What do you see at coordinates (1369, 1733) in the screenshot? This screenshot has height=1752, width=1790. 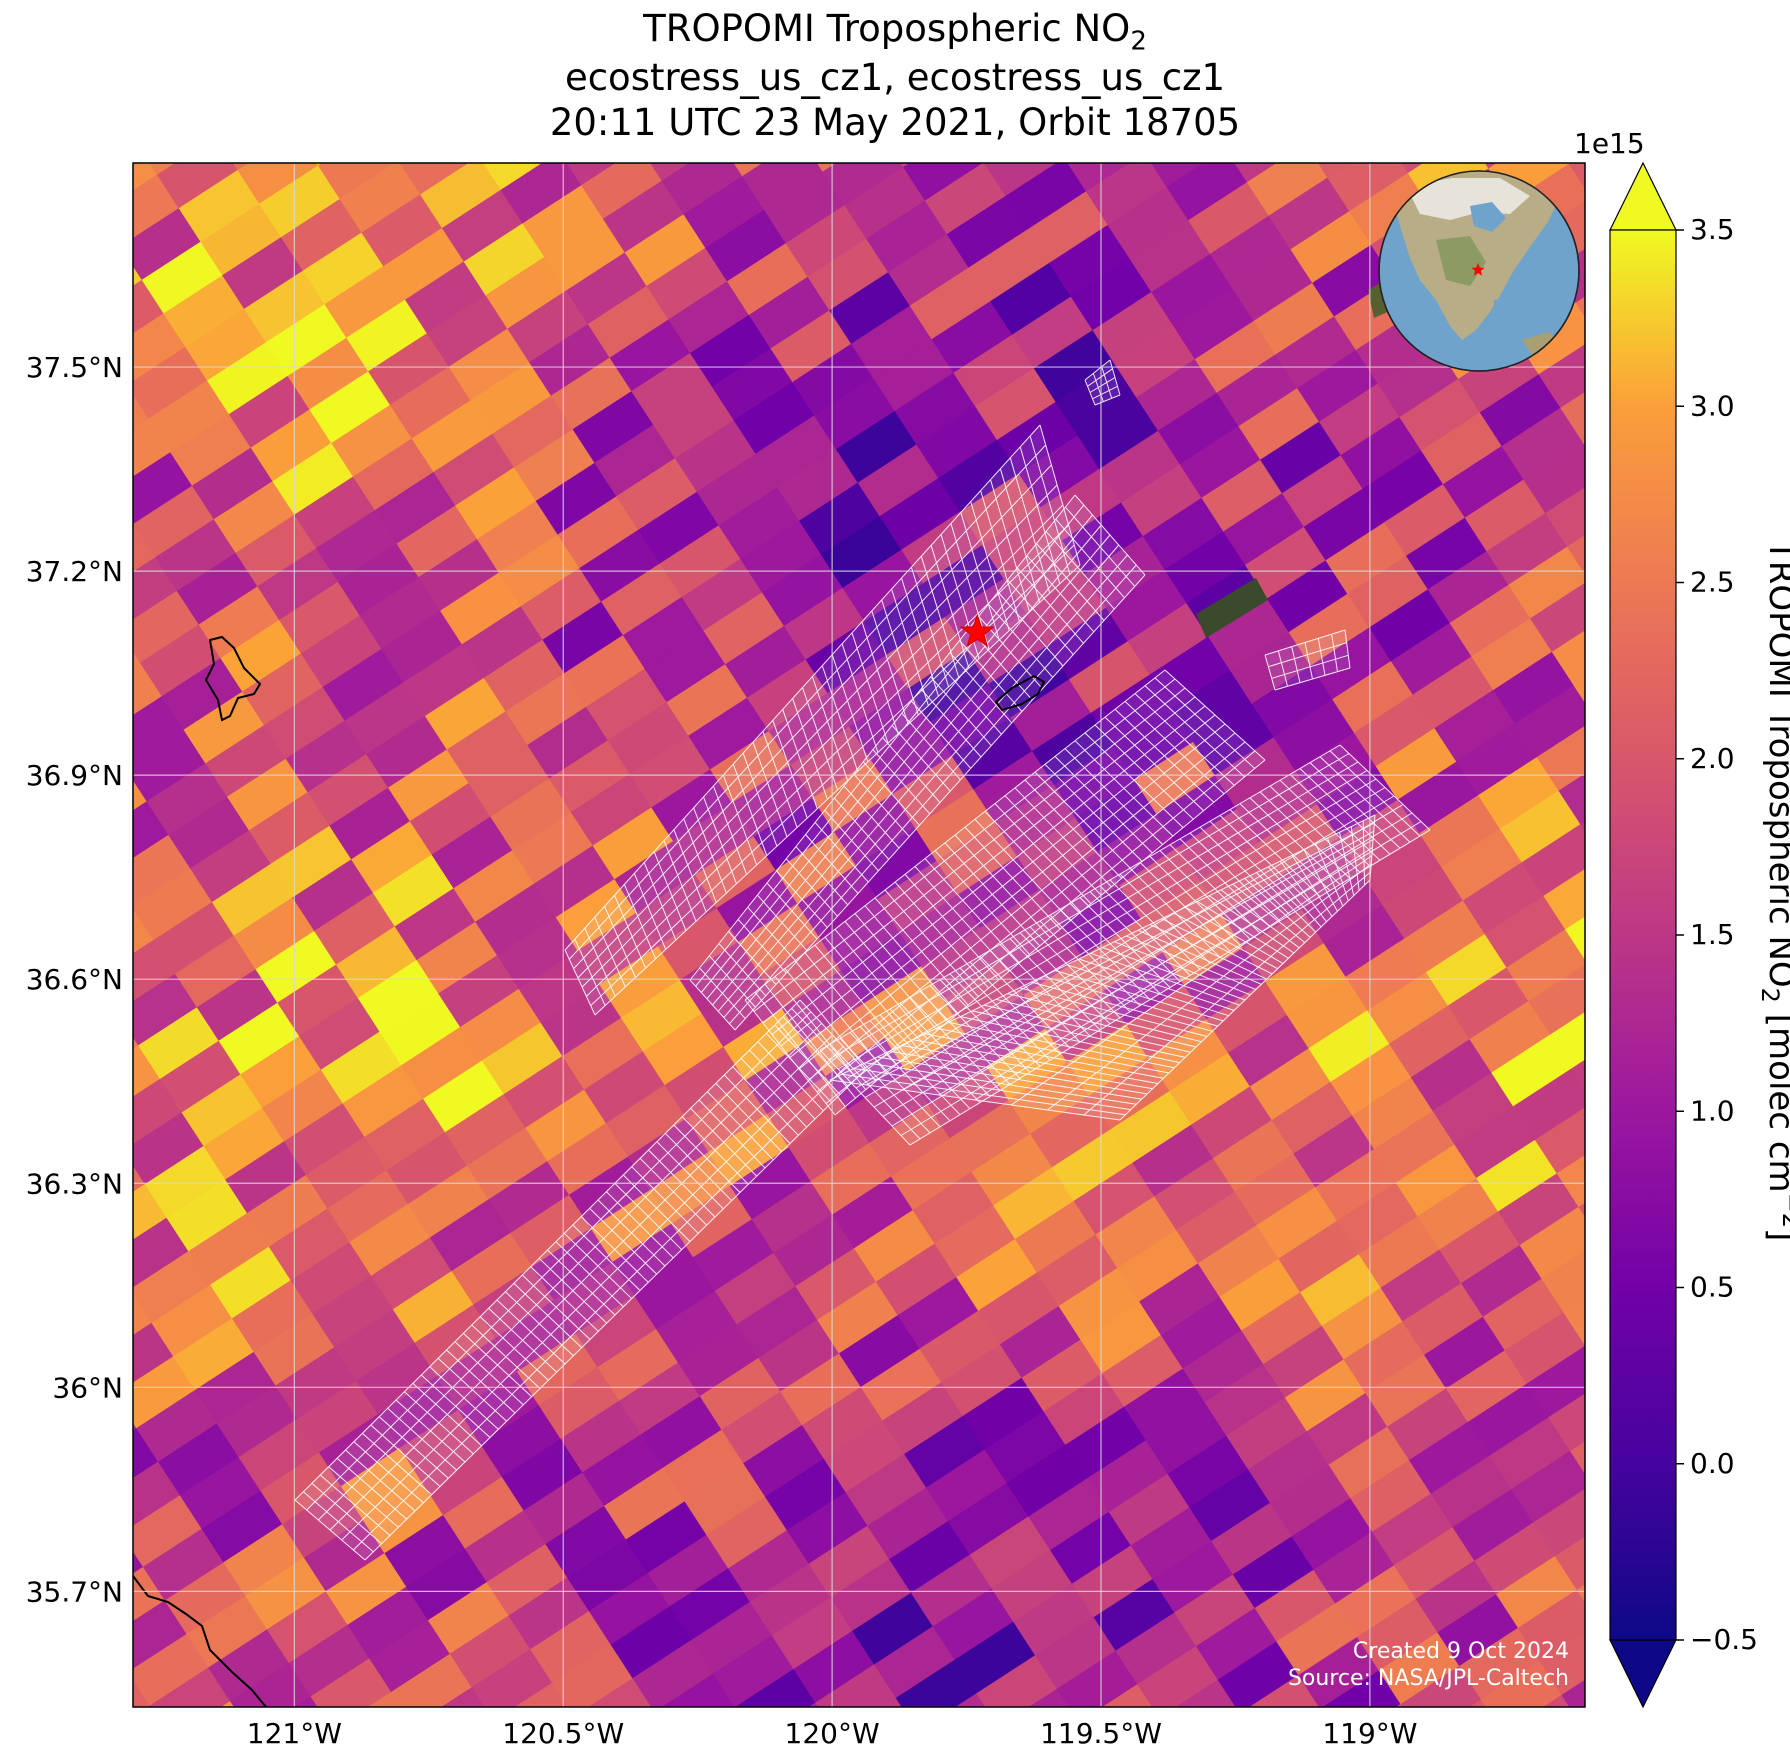 I see `lon-tick-label: 119°W` at bounding box center [1369, 1733].